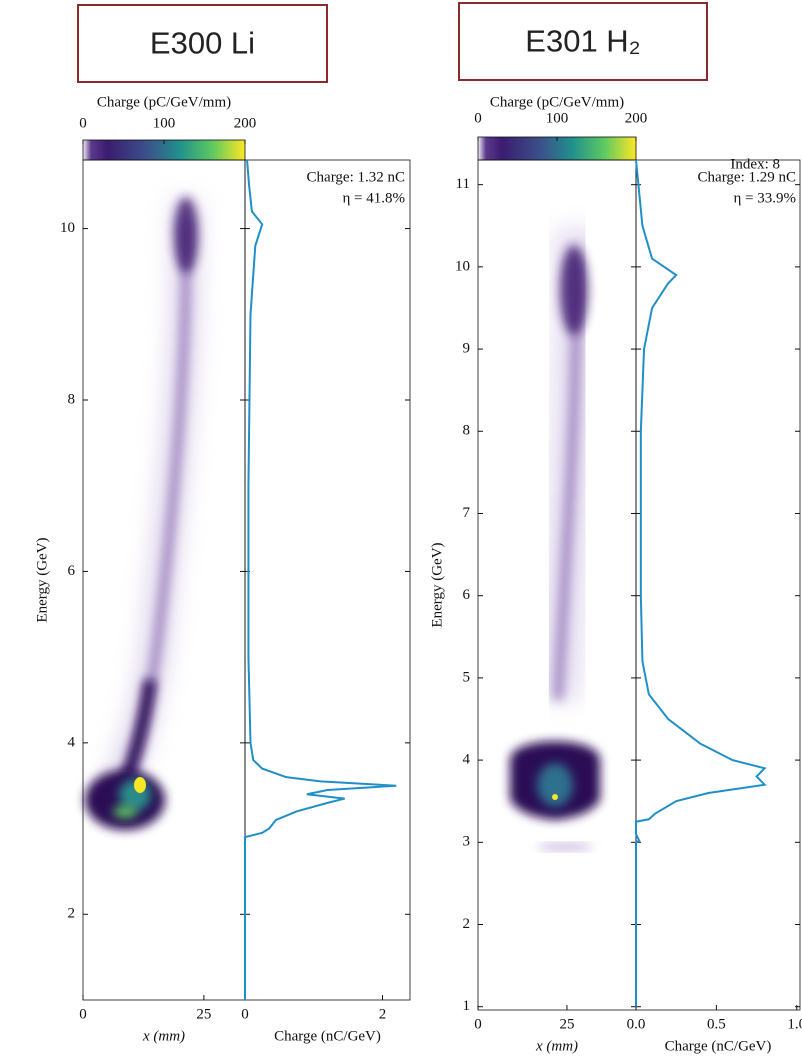 The width and height of the screenshot is (802, 1062). Describe the element at coordinates (467, 1006) in the screenshot. I see `y-tick-label: 1` at that location.